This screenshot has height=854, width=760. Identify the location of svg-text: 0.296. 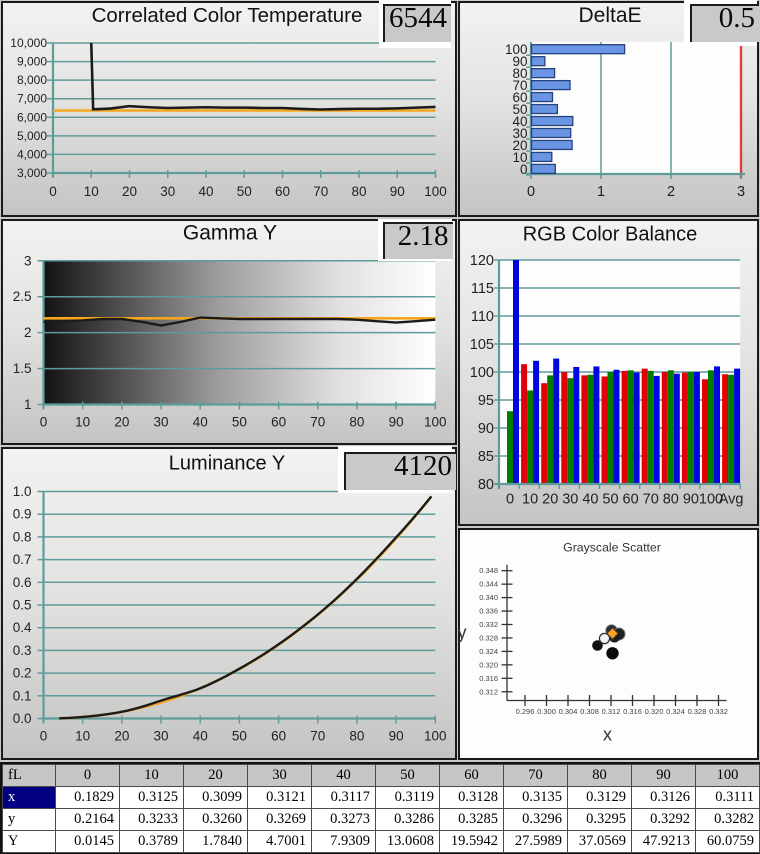
(525, 711).